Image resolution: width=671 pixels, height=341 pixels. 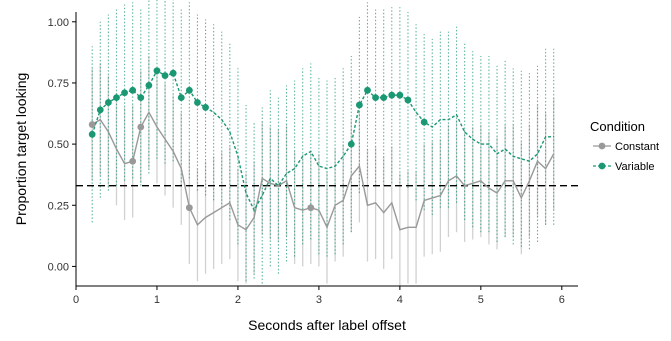 What do you see at coordinates (157, 300) in the screenshot?
I see `x-tick-label: 1` at bounding box center [157, 300].